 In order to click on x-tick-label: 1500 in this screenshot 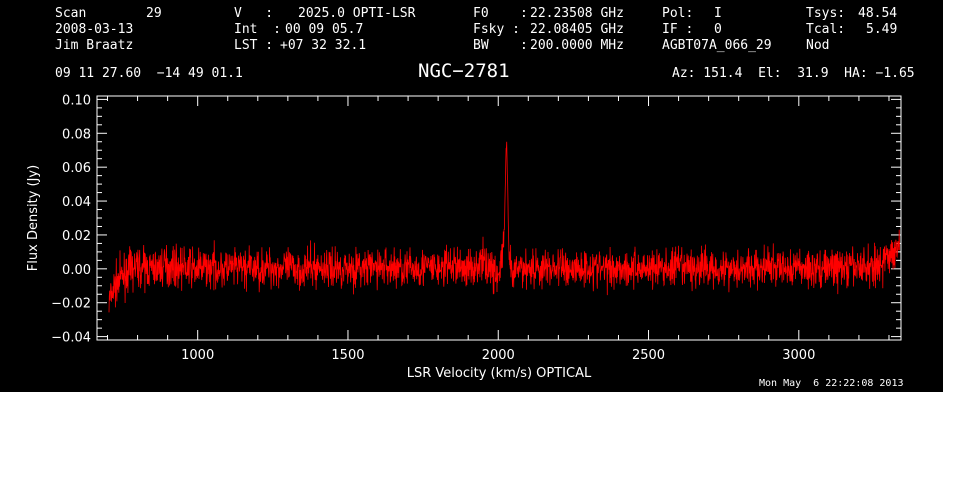, I will do `click(347, 355)`.